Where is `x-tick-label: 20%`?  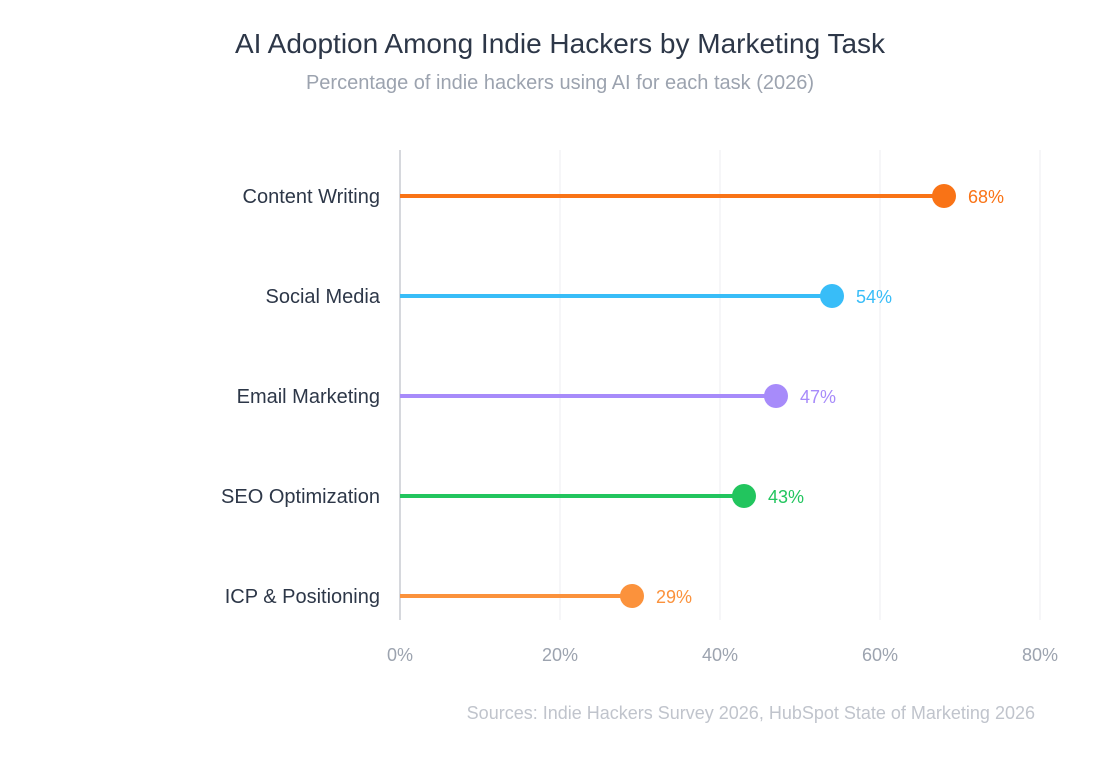
x-tick-label: 20% is located at coordinates (560, 655).